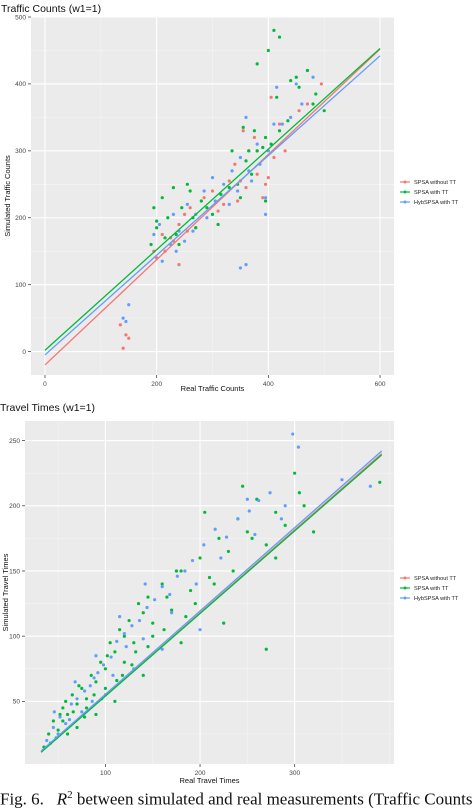 The height and width of the screenshot is (810, 474). Describe the element at coordinates (20, 218) in the screenshot. I see `y-tick-label: 200` at that location.